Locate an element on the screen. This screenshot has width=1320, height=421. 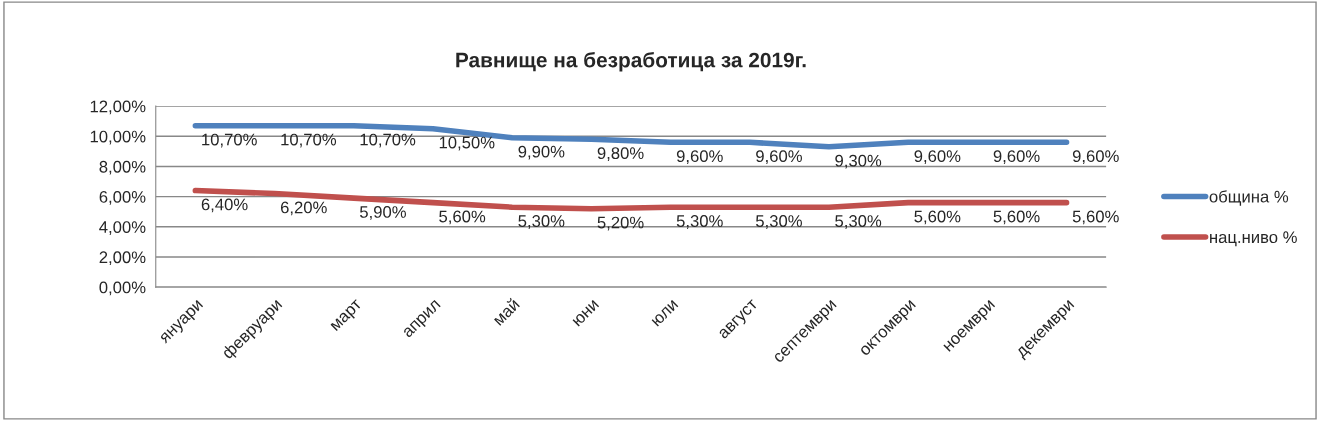
legend-label: нац.ниво % is located at coordinates (1253, 239).